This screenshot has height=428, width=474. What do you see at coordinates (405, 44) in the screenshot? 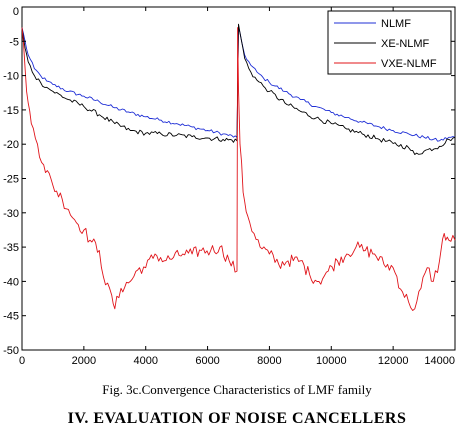
I see `legend-label-xe-nlmf: XE-NLMF` at bounding box center [405, 44].